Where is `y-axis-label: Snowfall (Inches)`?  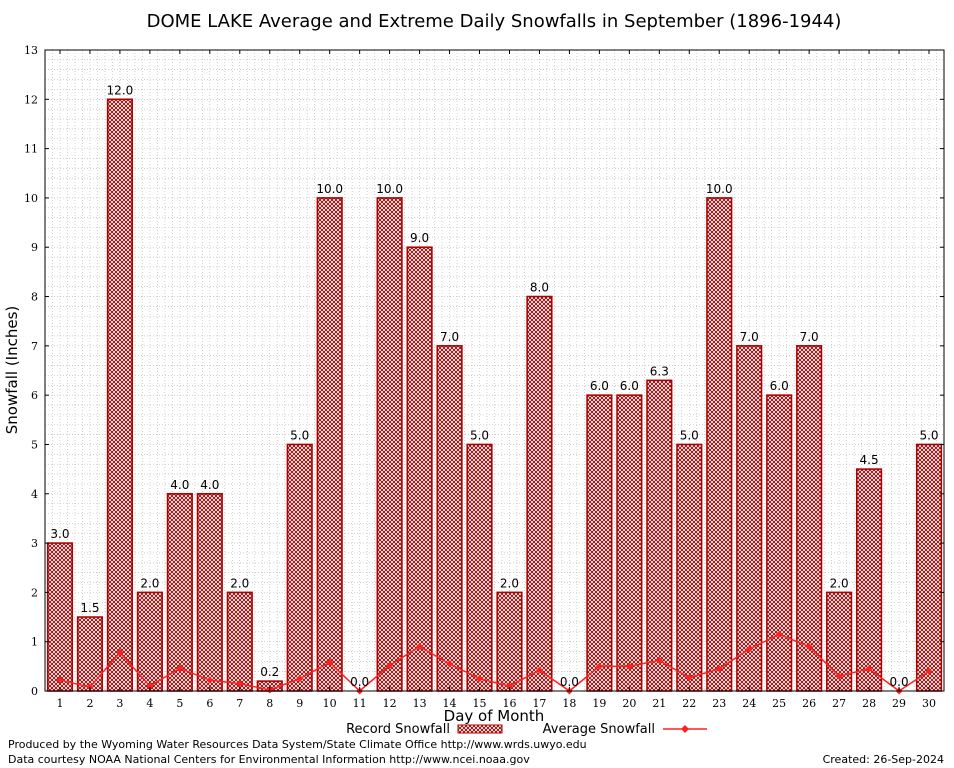
y-axis-label: Snowfall (Inches) is located at coordinates (12, 370).